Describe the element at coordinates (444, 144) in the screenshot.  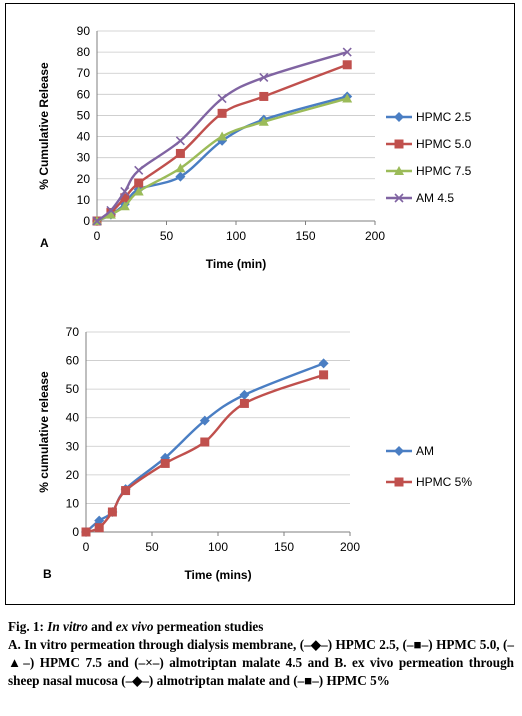
I see `legend-entry: HPMC 5.0` at that location.